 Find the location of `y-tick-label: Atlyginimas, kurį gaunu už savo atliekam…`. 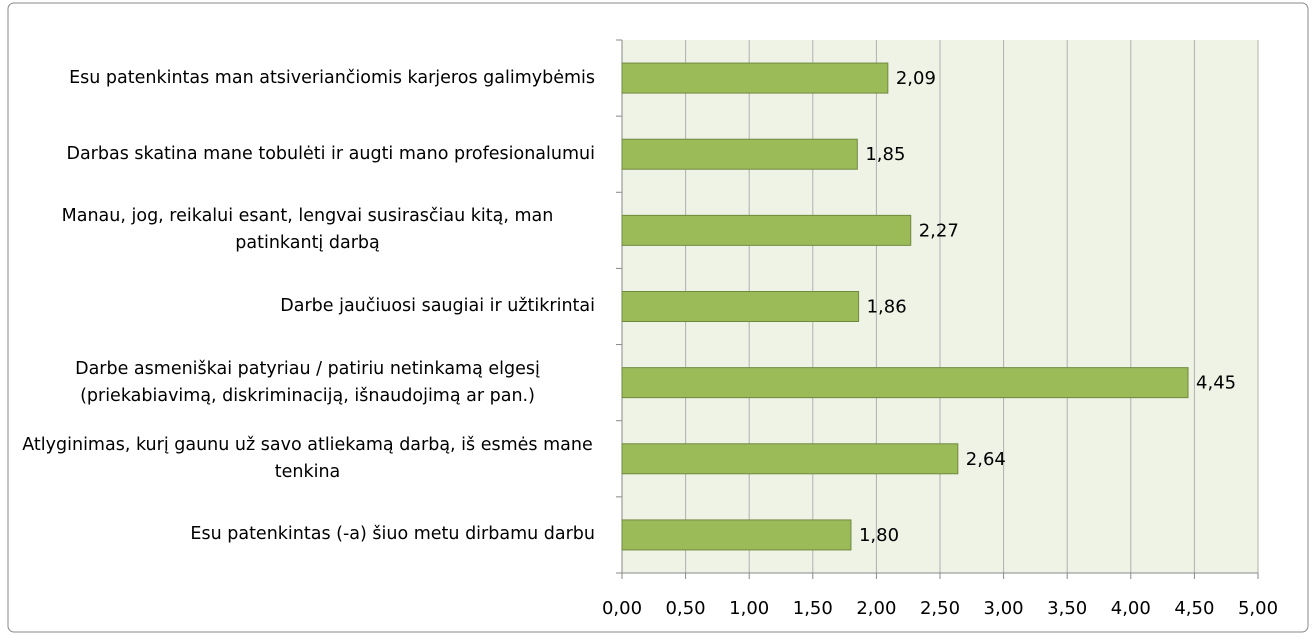

y-tick-label: Atlyginimas, kurį gaunu už savo atliekam… is located at coordinates (307, 459).